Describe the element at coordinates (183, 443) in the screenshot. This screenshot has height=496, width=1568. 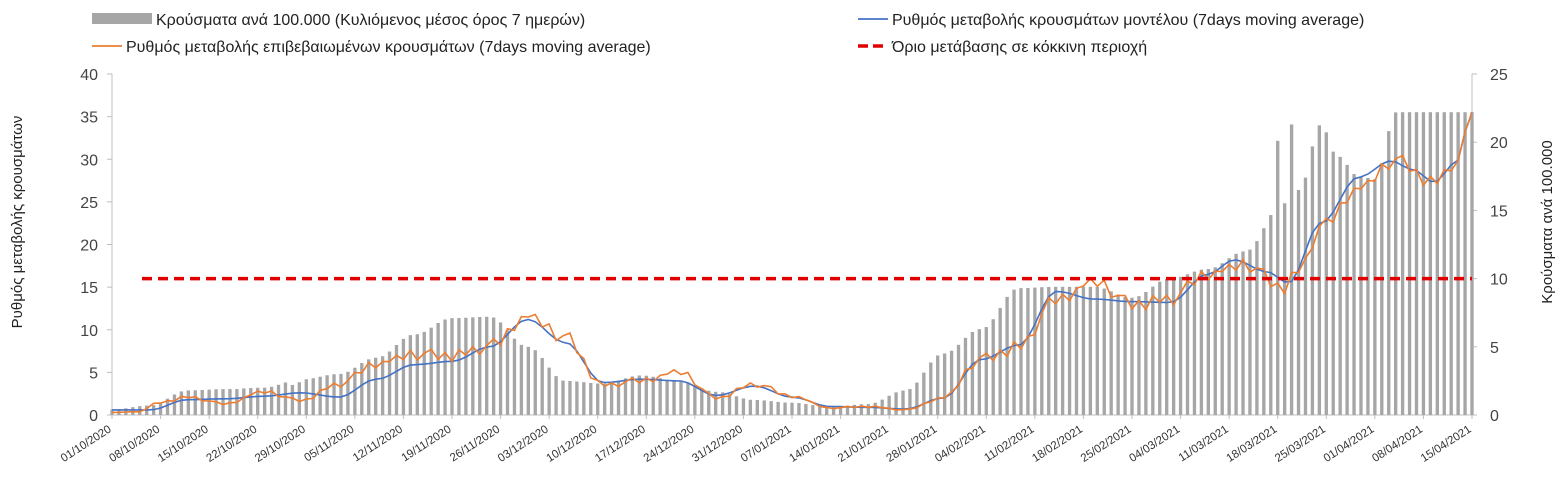
I see `x-tick-label: 15/10/2020` at that location.